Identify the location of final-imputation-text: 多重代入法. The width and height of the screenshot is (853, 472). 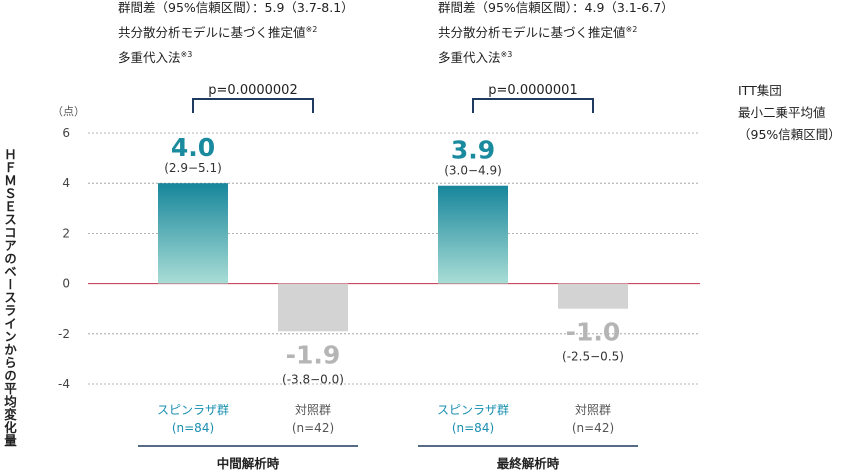
(469, 57).